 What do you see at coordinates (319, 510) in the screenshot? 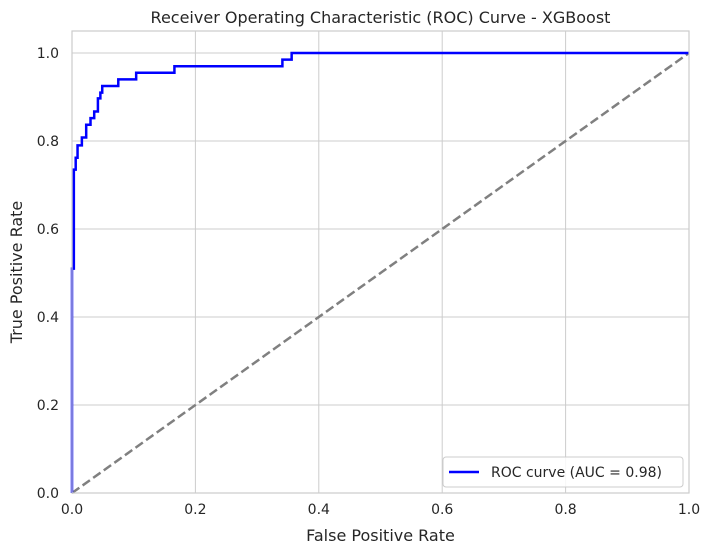
I see `x-tick-label: 0.4` at bounding box center [319, 510].